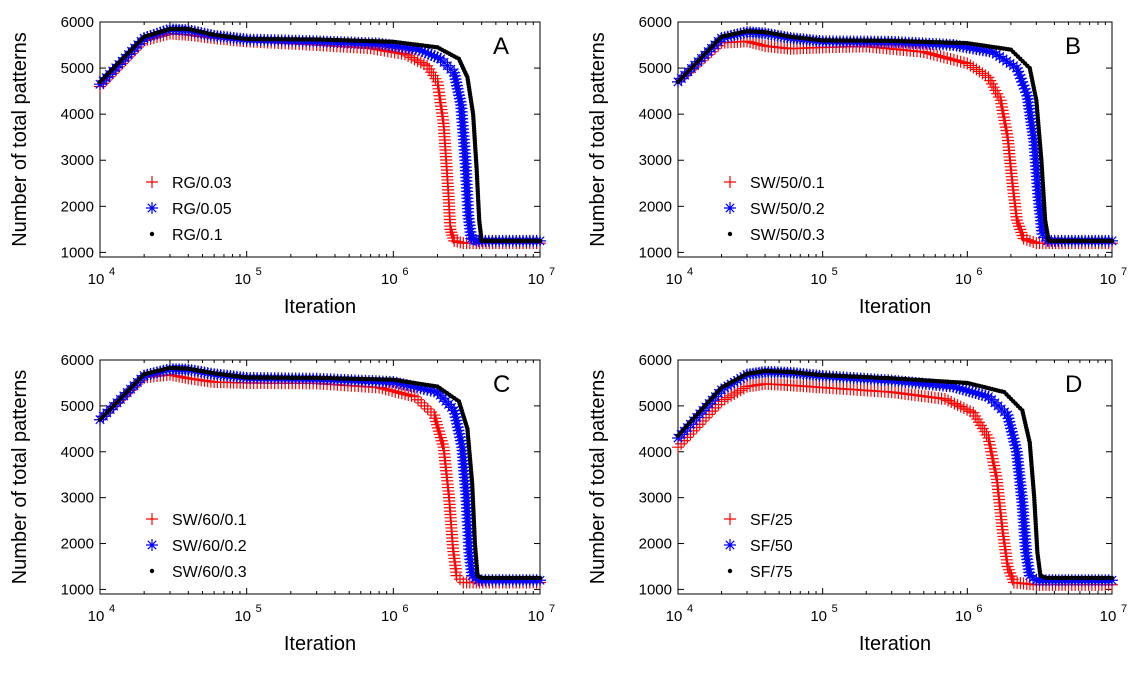 The width and height of the screenshot is (1132, 673). Describe the element at coordinates (77, 206) in the screenshot. I see `y-tick-label: 2000` at that location.